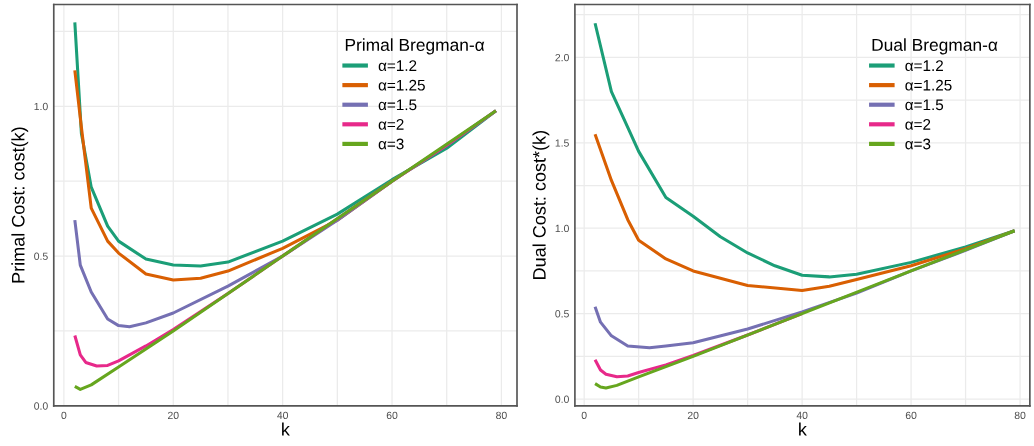 This screenshot has width=1034, height=446. What do you see at coordinates (415, 46) in the screenshot?
I see `legend-title: Primal Bregman-α` at bounding box center [415, 46].